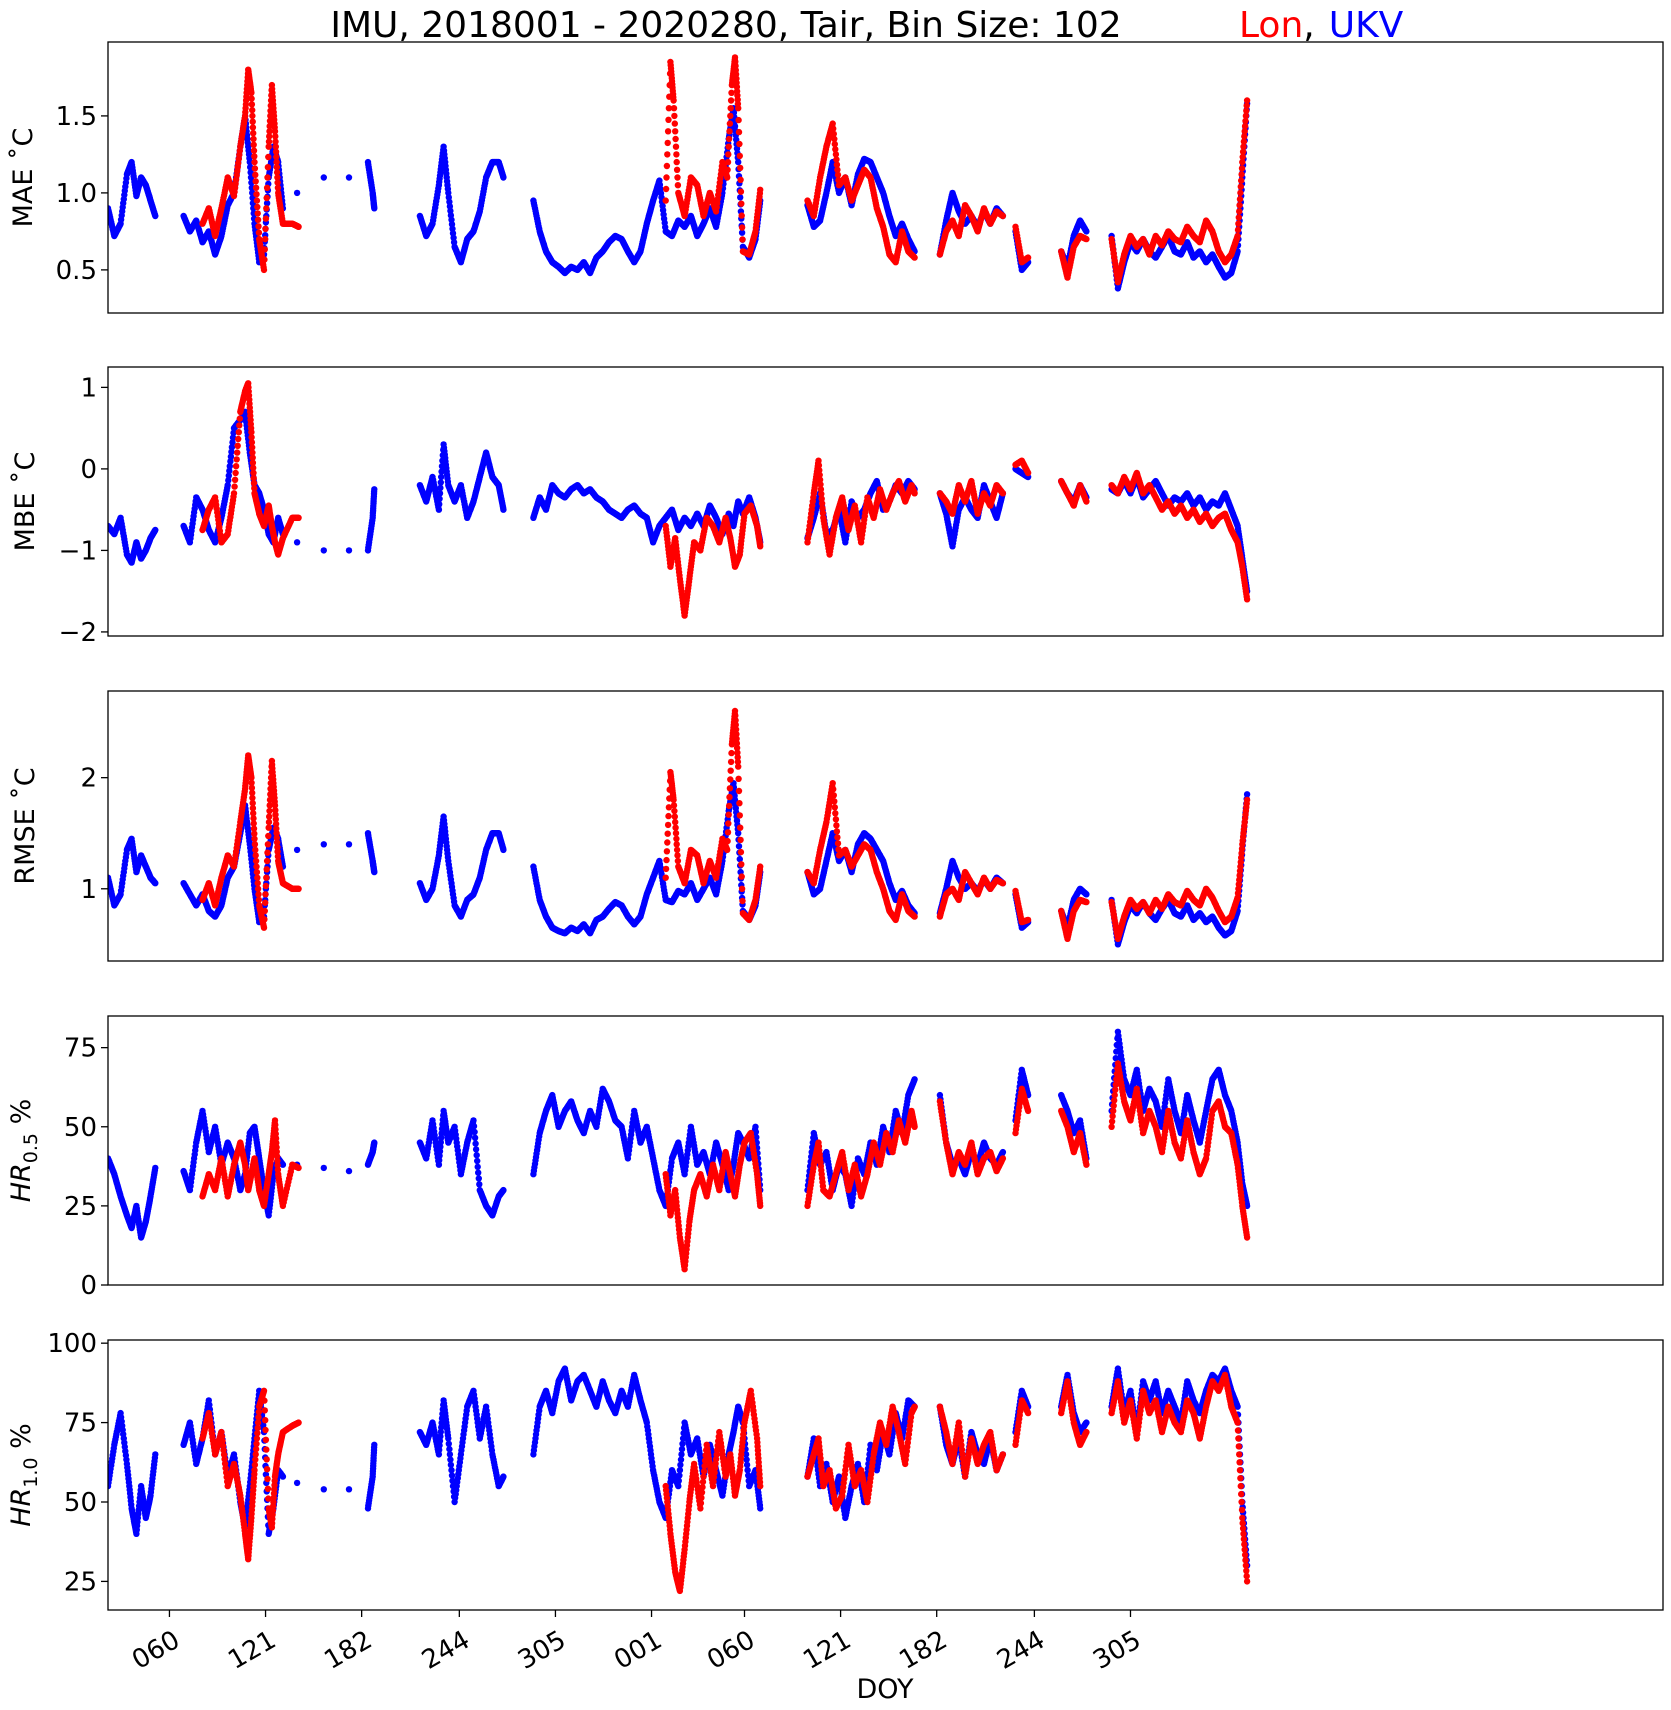 The width and height of the screenshot is (1671, 1710). What do you see at coordinates (885, 177) in the screenshot?
I see `panel-frame` at bounding box center [885, 177].